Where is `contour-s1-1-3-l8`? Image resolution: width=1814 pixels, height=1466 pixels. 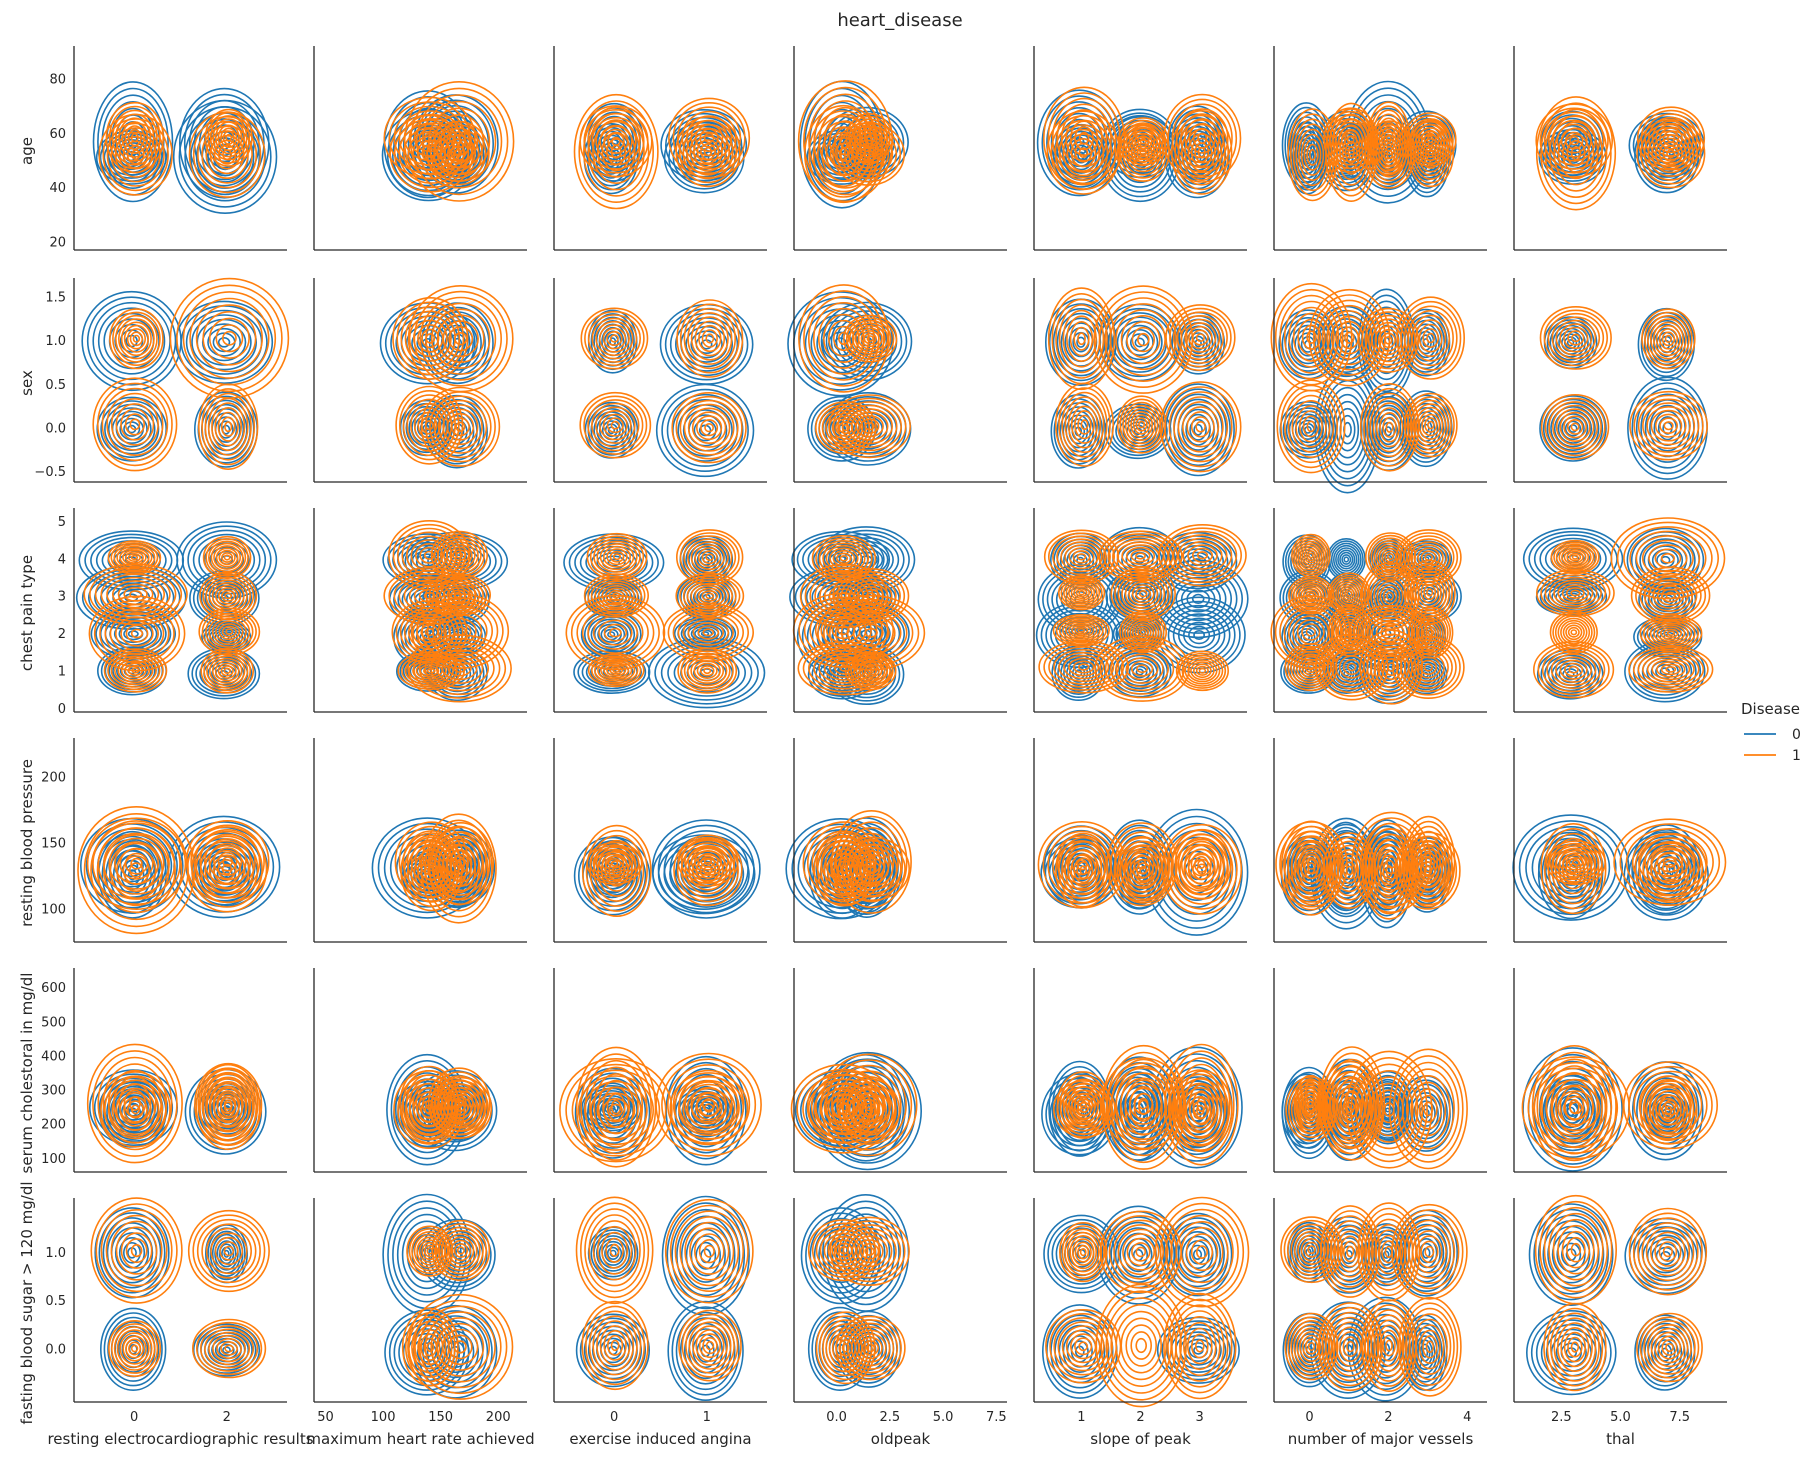
contour-s1-1-3-l8 is located at coordinates (227, 557).